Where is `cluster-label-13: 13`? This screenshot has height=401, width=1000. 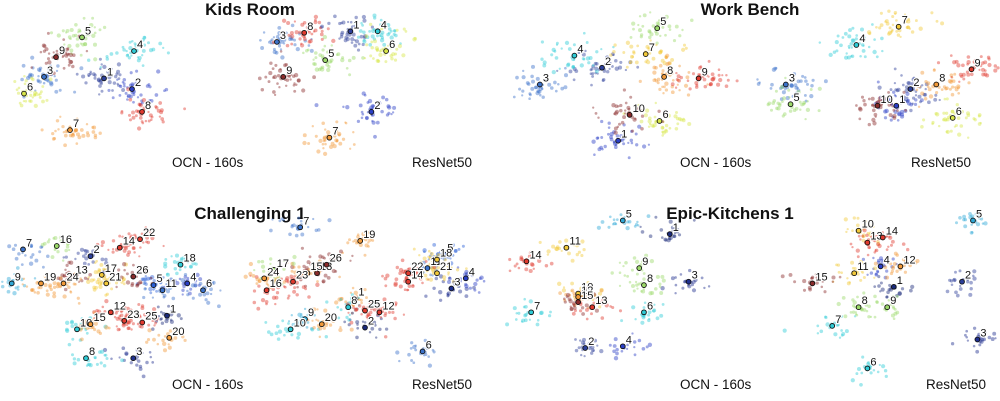 cluster-label-13: 13 is located at coordinates (876, 237).